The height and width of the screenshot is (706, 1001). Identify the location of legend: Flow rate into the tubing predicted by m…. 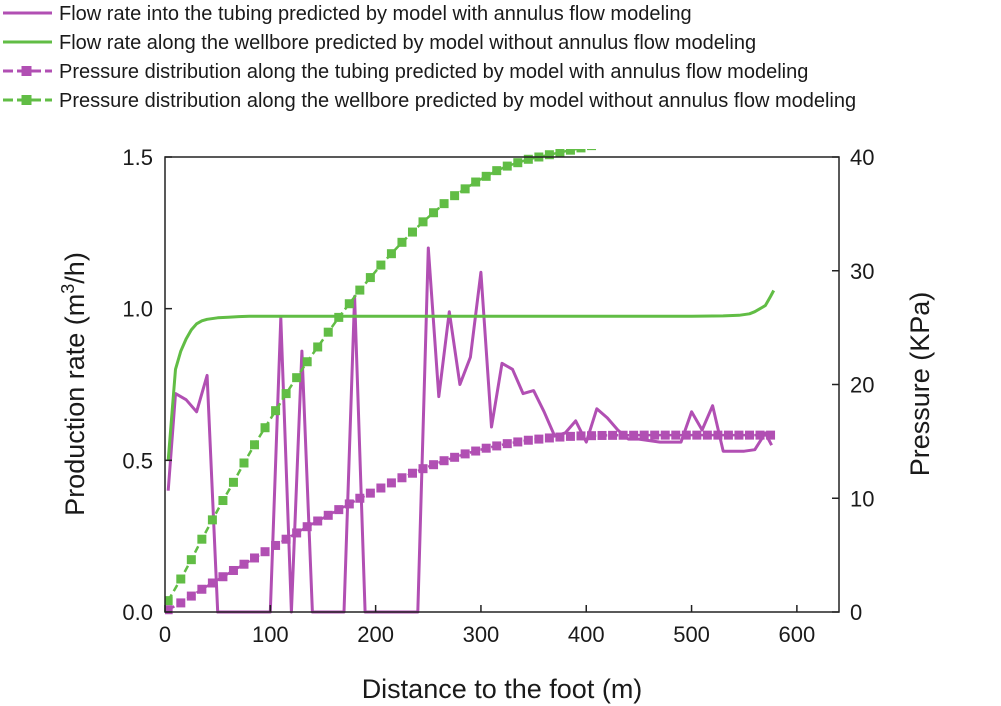
(429, 57).